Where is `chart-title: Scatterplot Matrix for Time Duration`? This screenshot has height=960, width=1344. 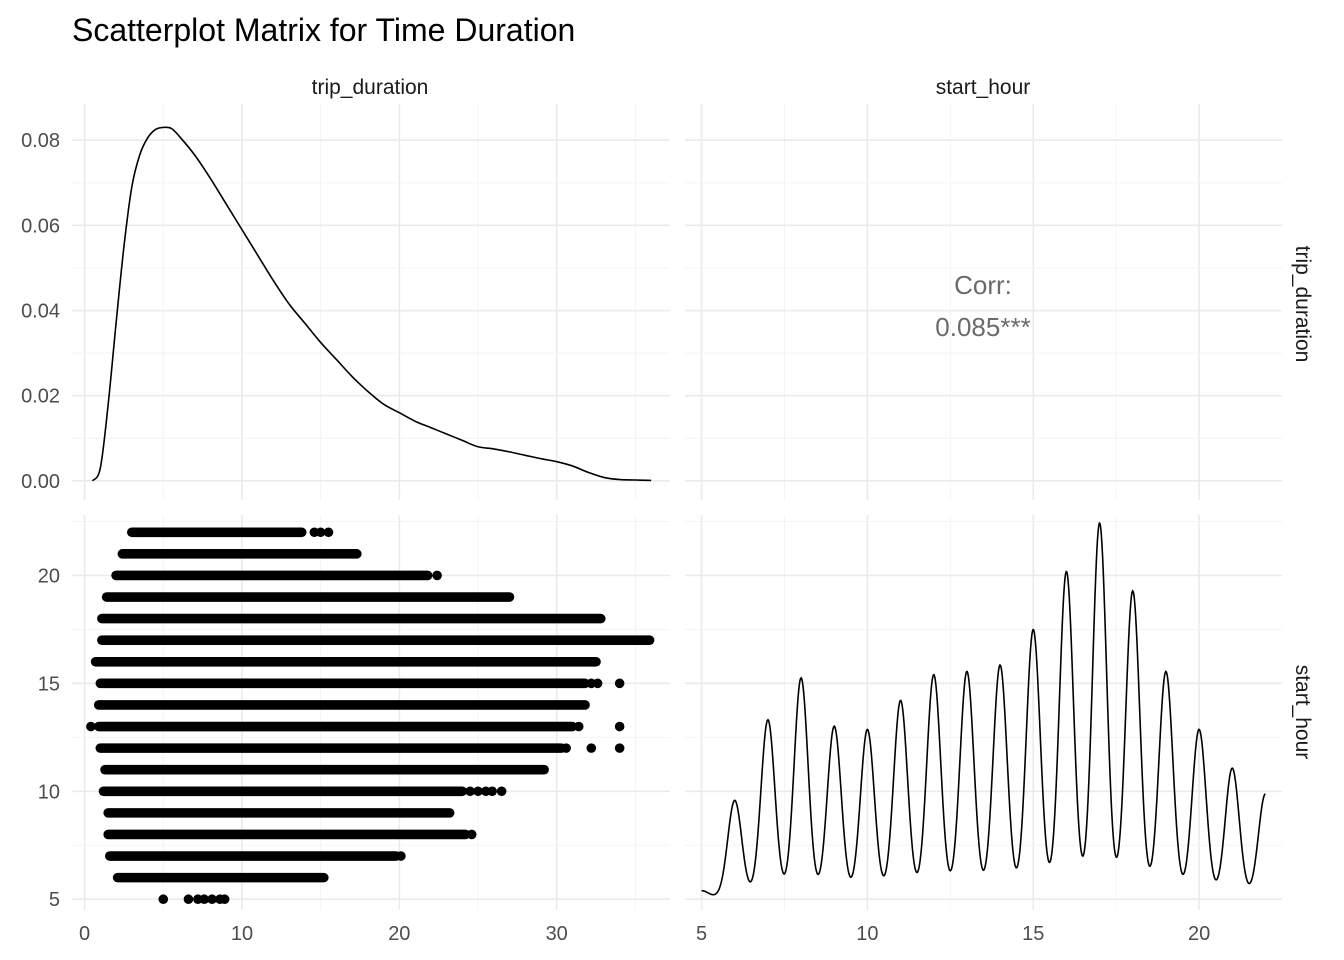 chart-title: Scatterplot Matrix for Time Duration is located at coordinates (323, 30).